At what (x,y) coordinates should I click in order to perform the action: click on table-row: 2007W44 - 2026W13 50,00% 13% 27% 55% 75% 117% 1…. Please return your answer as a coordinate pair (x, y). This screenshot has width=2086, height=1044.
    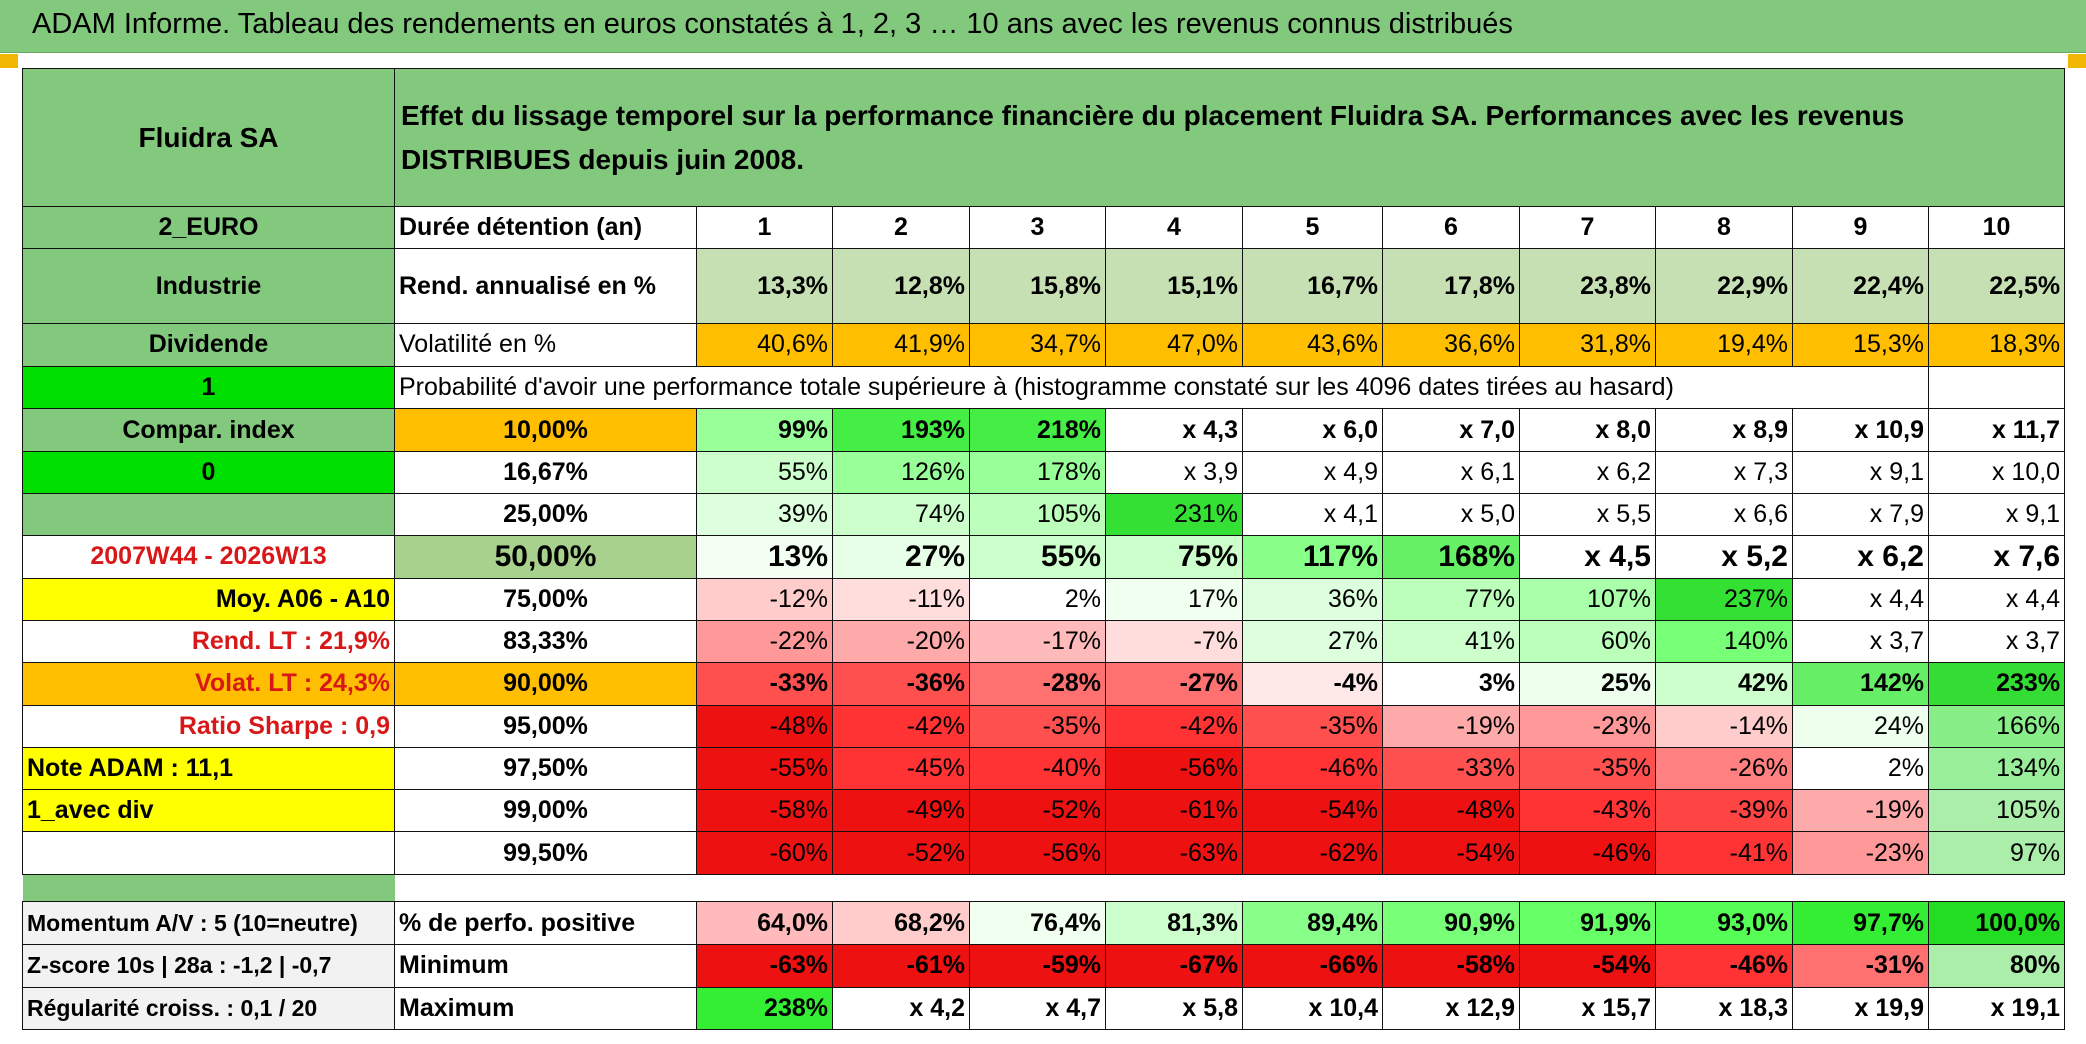
    Looking at the image, I should click on (1044, 557).